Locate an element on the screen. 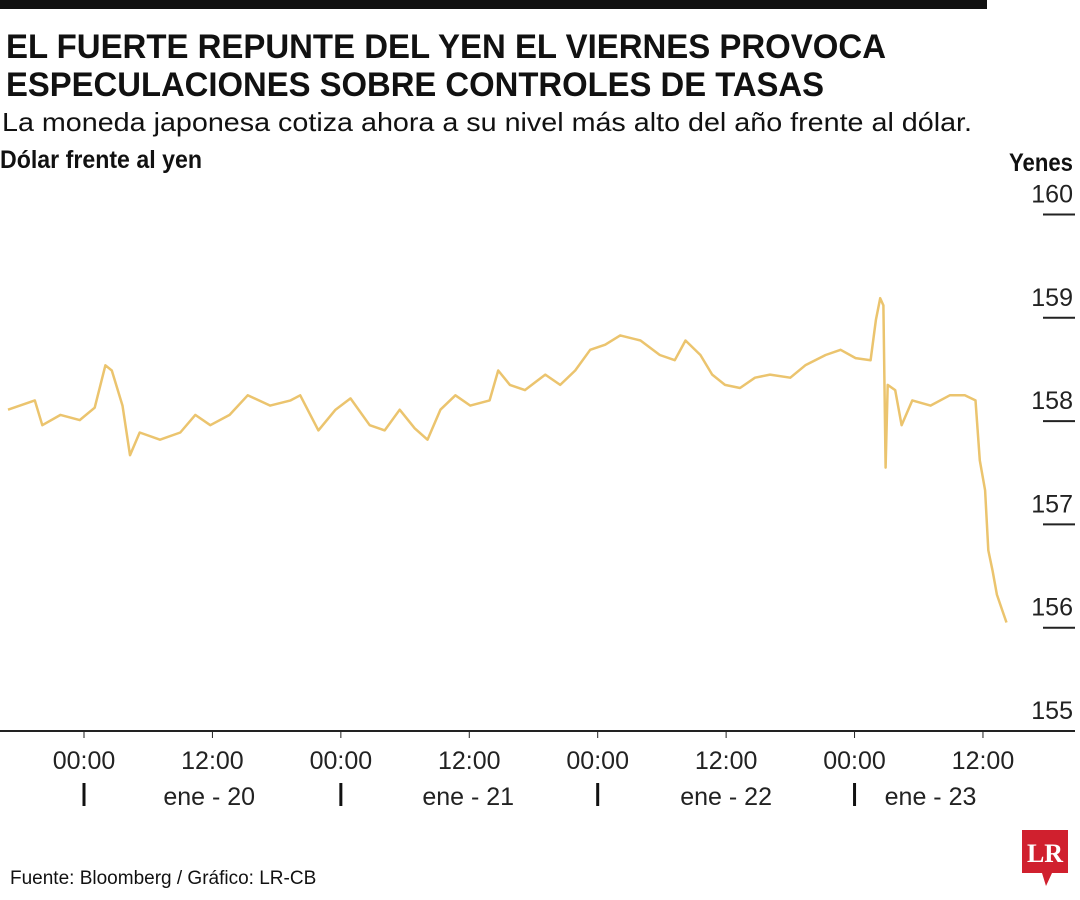  y-axis-label: Yenes is located at coordinates (1041, 163).